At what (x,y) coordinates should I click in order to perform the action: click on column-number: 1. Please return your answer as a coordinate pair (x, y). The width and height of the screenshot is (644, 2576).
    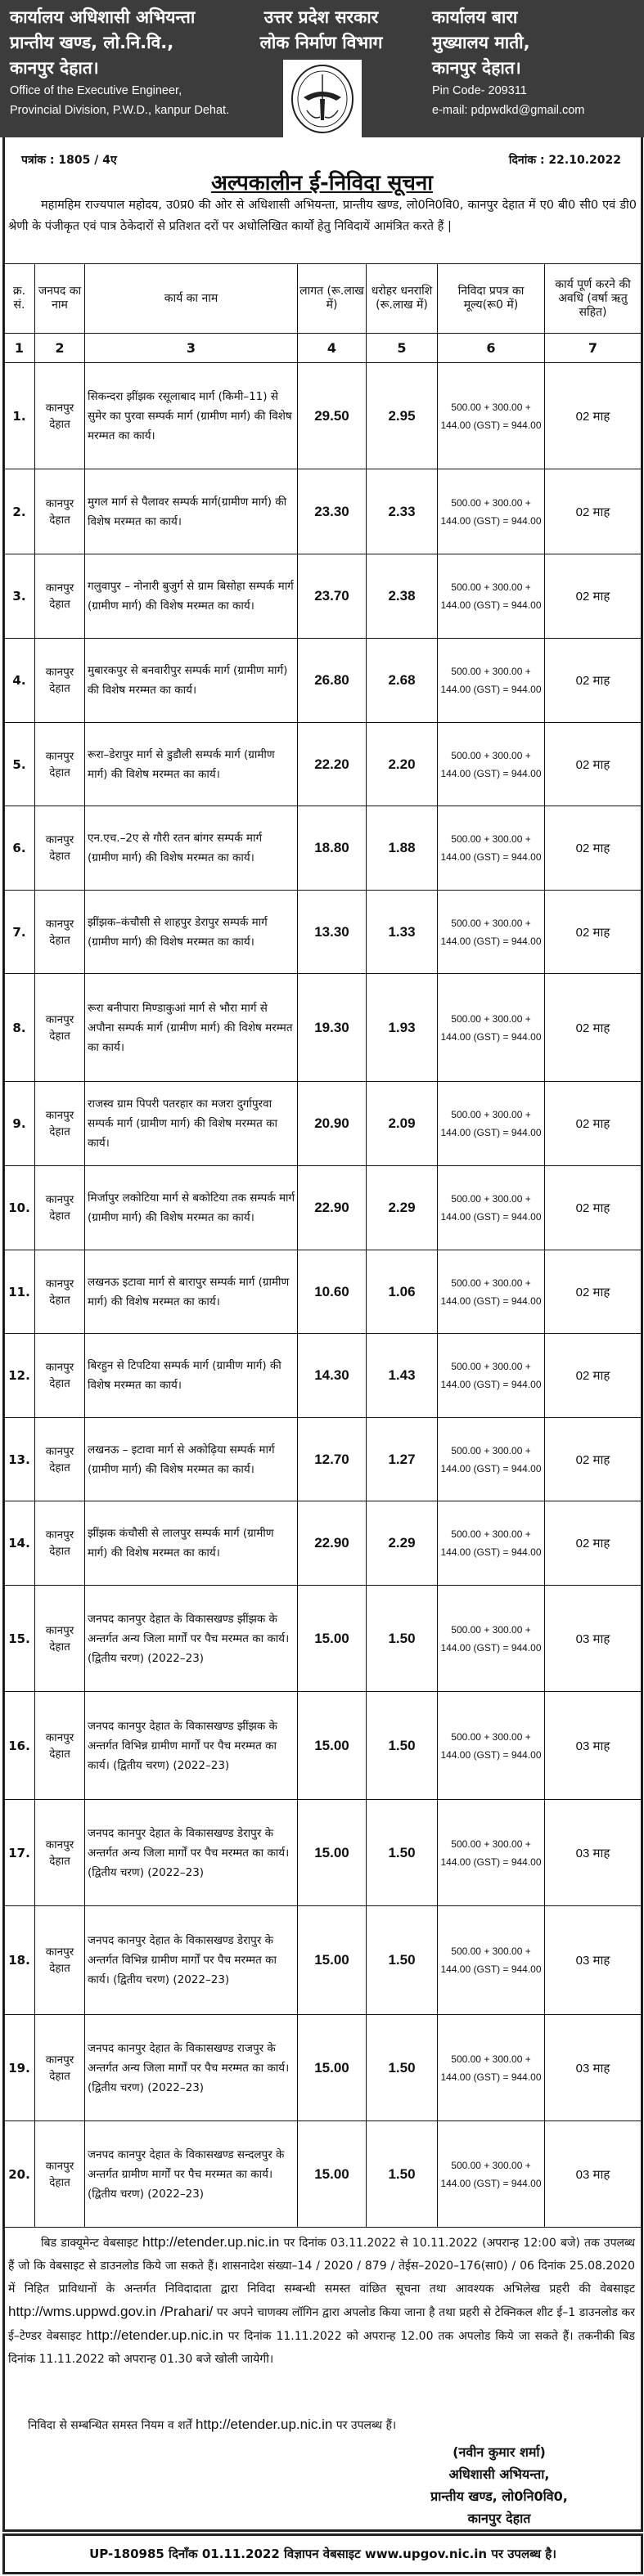
    Looking at the image, I should click on (19, 348).